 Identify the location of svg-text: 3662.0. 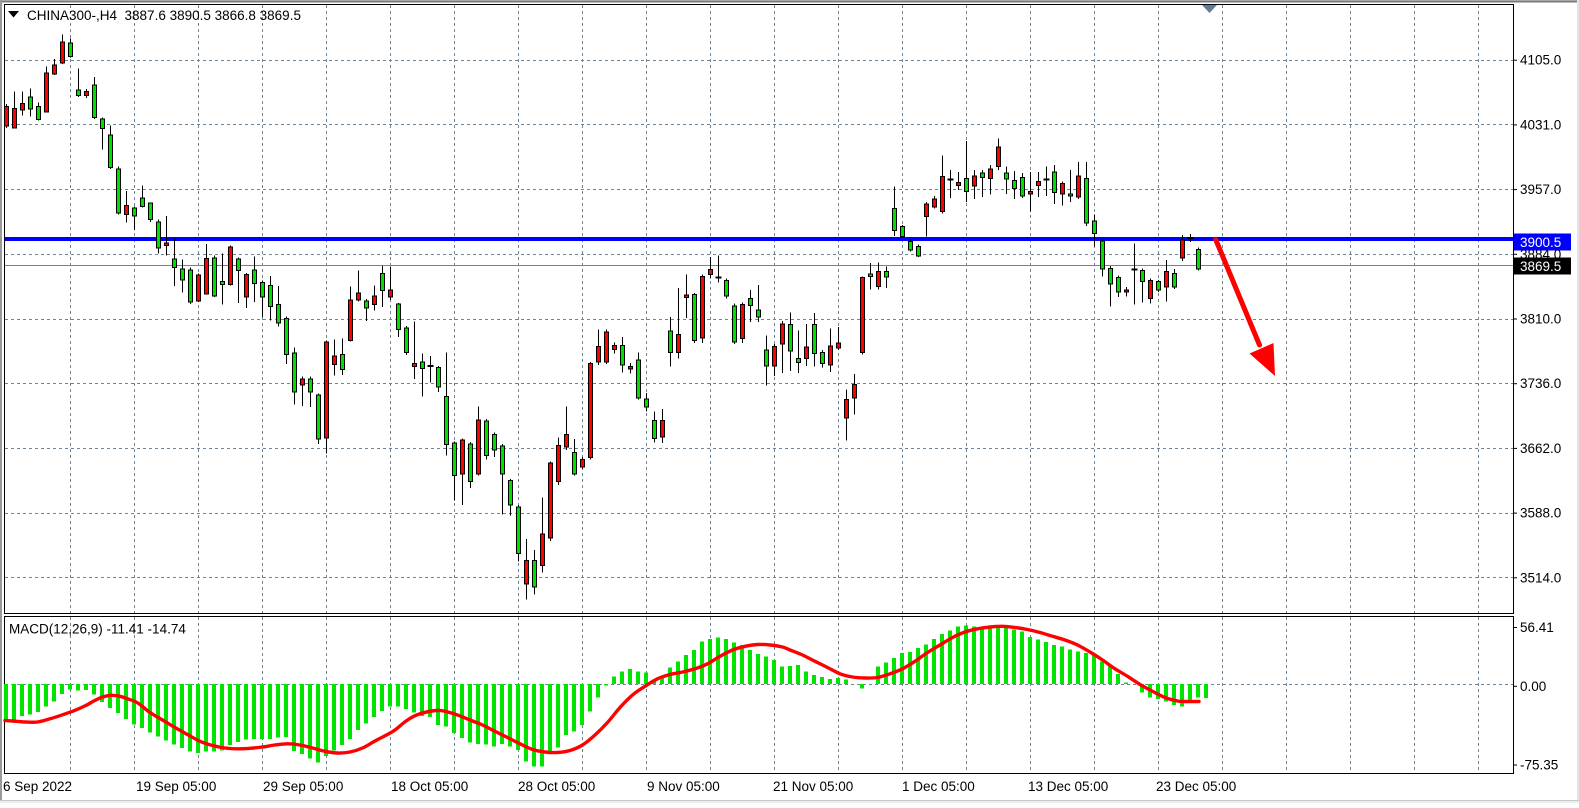
(1540, 448).